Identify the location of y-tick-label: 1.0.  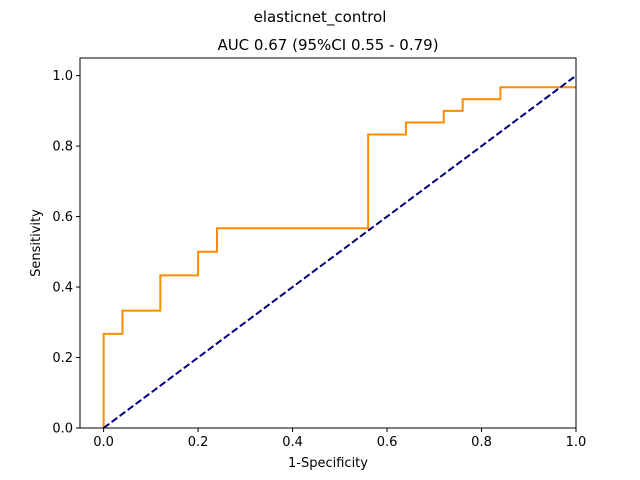
(62, 76).